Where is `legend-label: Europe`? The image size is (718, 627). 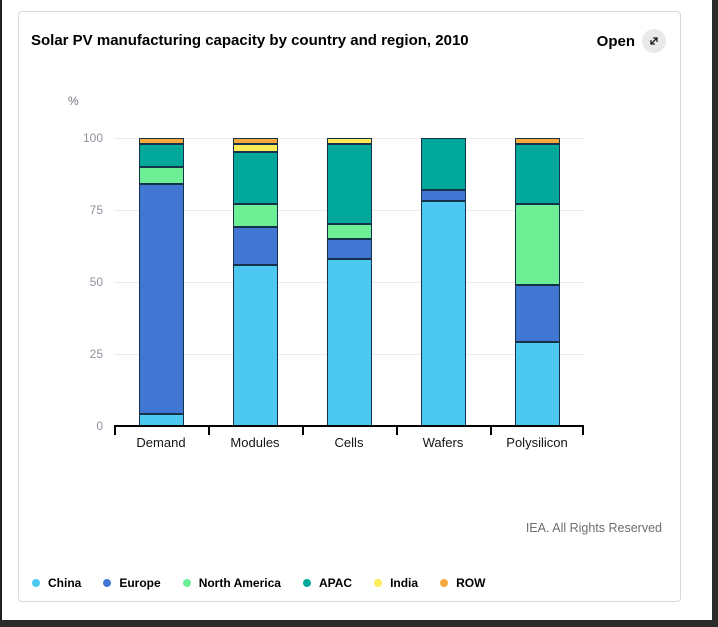
legend-label: Europe is located at coordinates (140, 583).